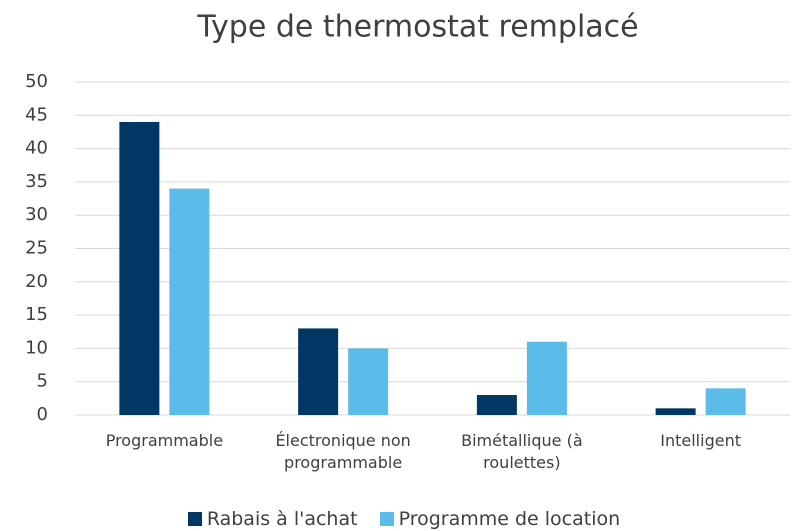 This screenshot has width=808, height=531. What do you see at coordinates (343, 451) in the screenshot?
I see `x-tick-label: Électronique non programmable` at bounding box center [343, 451].